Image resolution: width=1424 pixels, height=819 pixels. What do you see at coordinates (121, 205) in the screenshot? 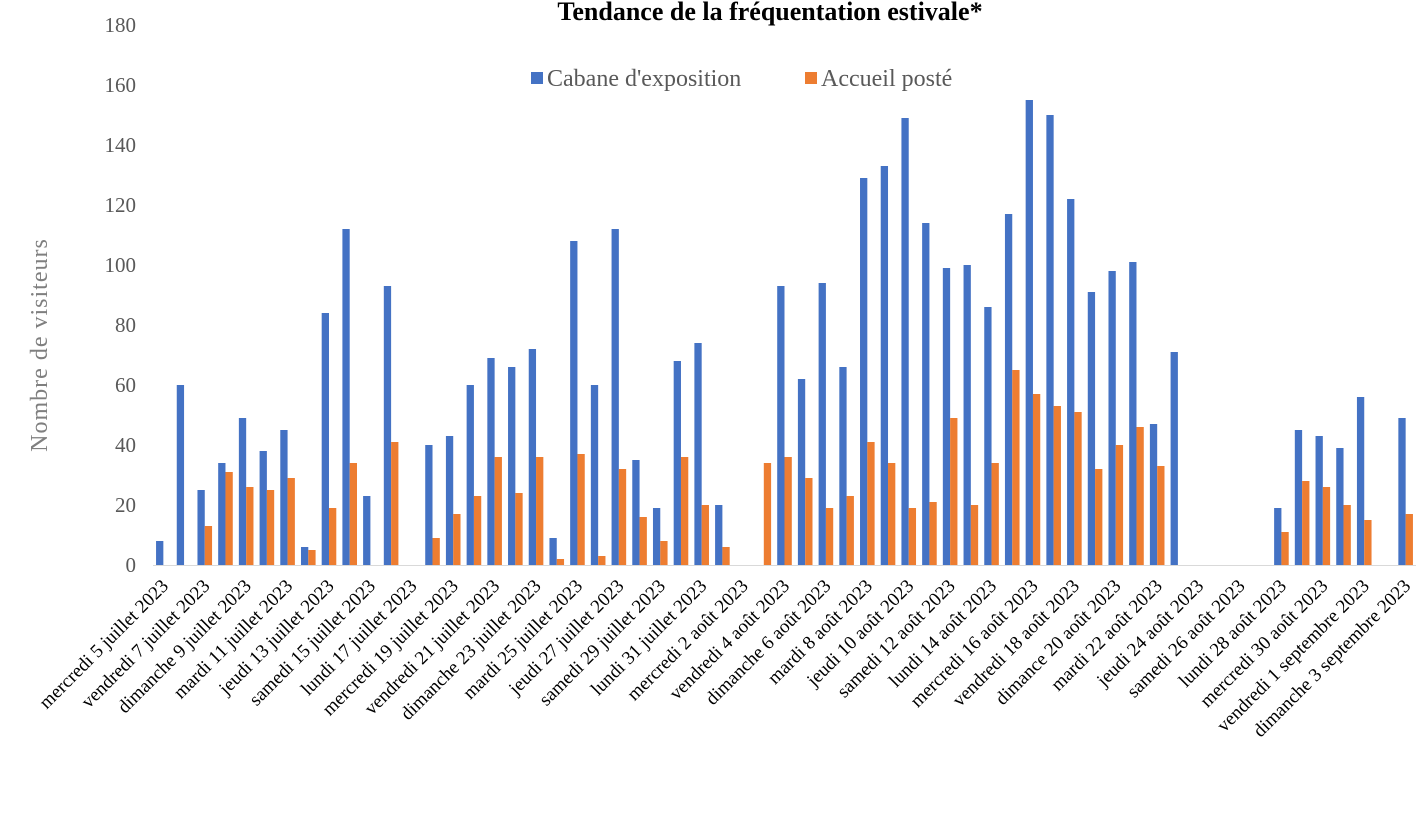
I see `y-tick-label: 120` at bounding box center [121, 205].